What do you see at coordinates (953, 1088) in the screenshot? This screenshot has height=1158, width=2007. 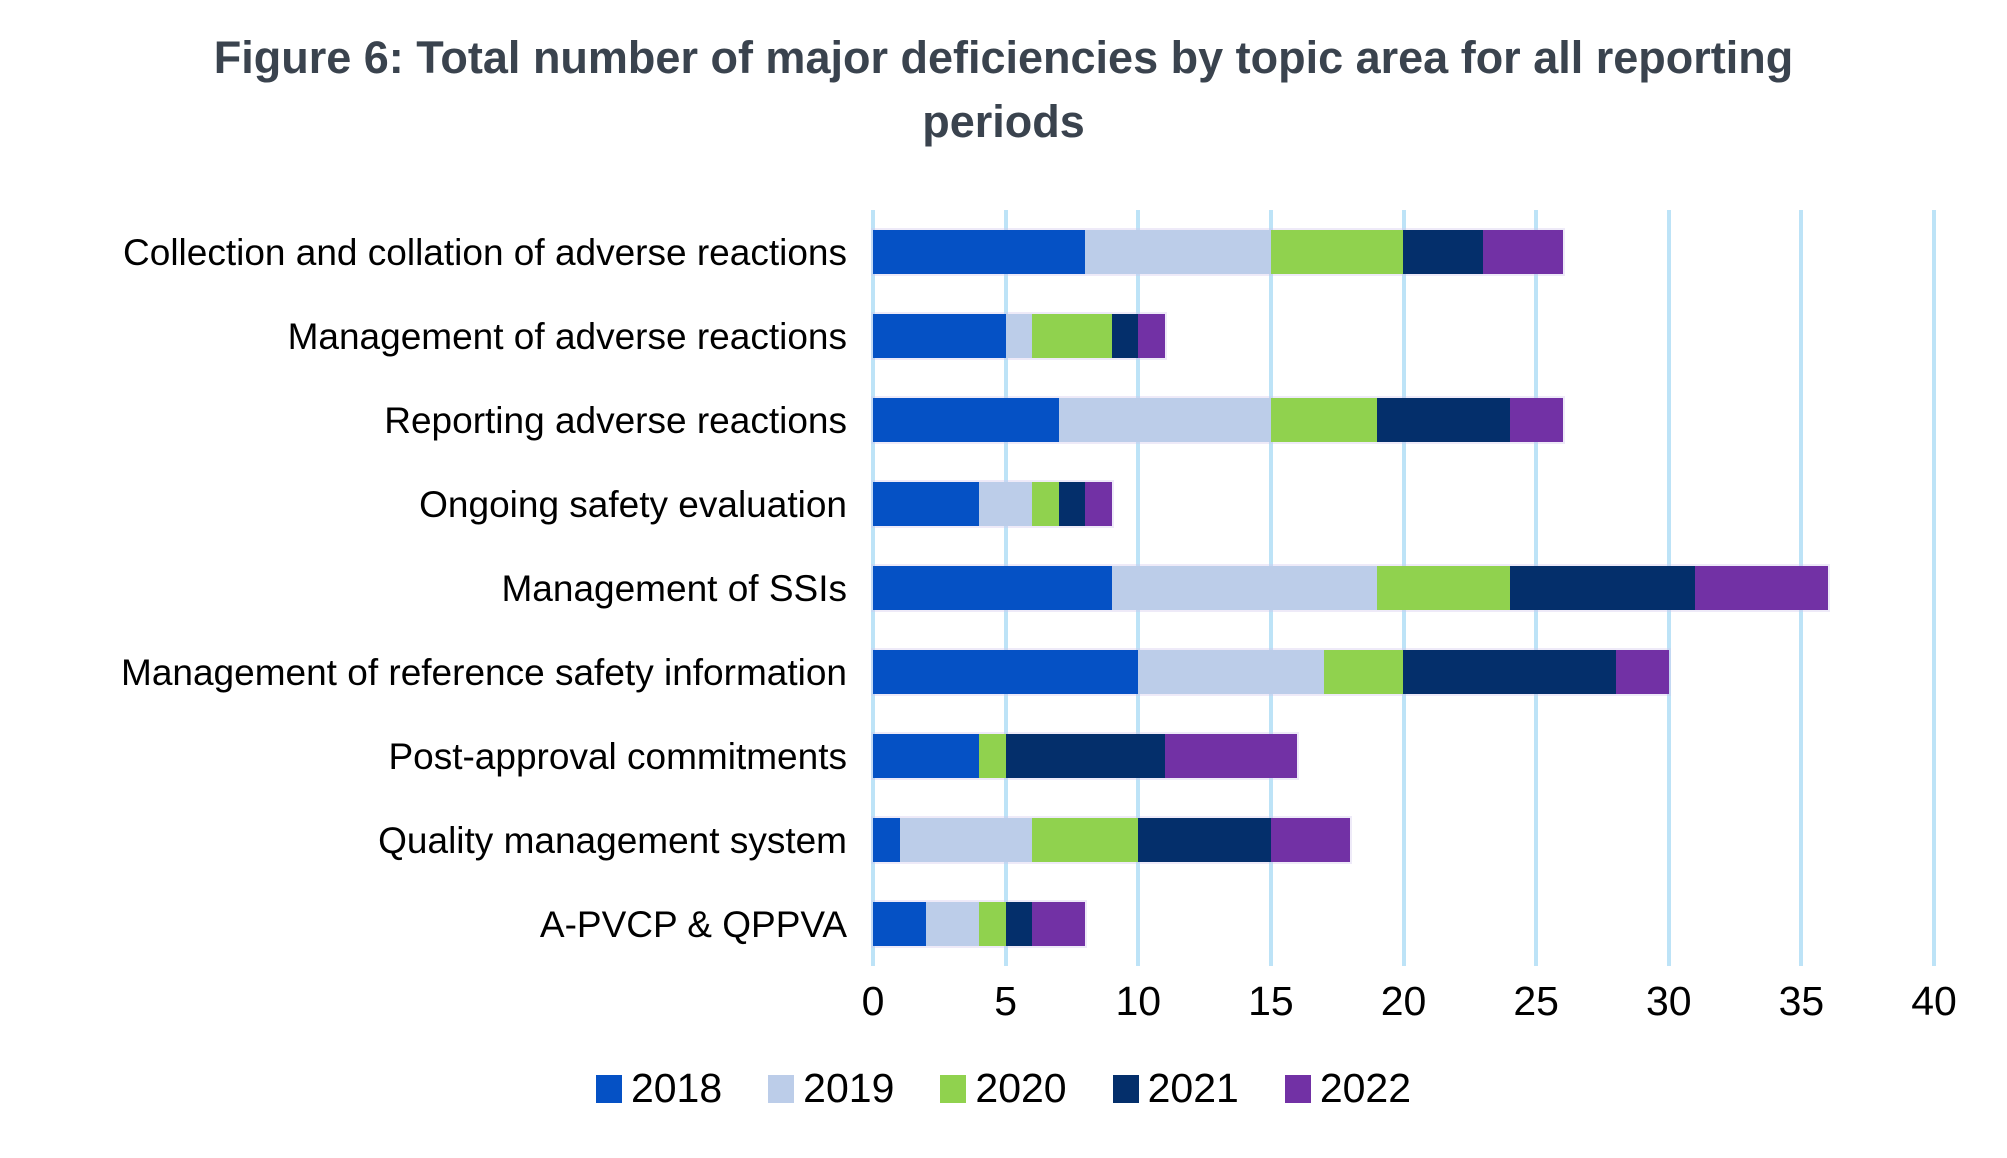 I see `legend-swatch-2020` at bounding box center [953, 1088].